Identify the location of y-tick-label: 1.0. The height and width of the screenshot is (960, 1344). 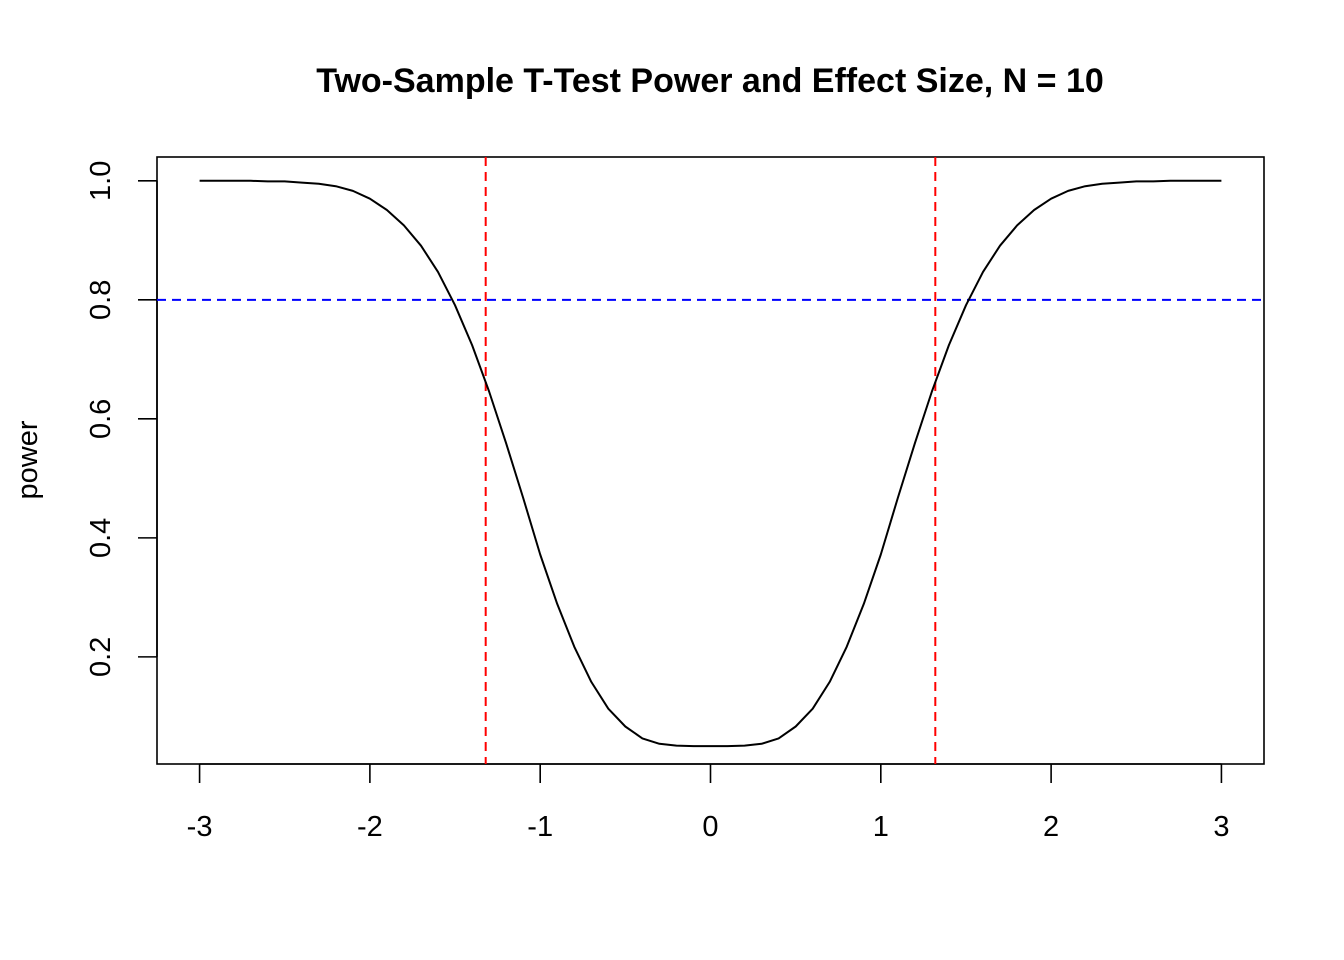
(101, 181).